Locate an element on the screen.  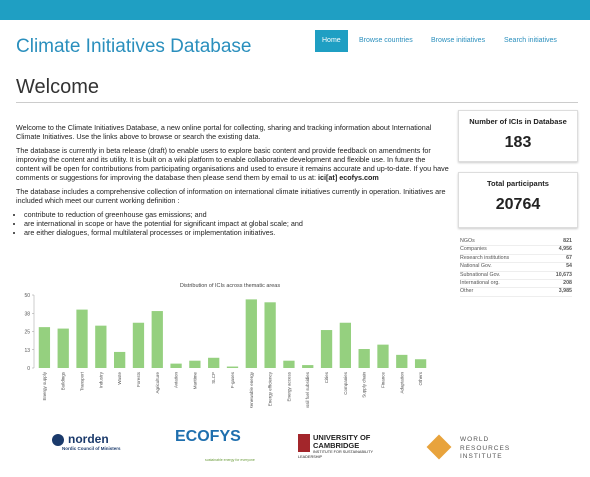
top-bar is located at coordinates (295, 10).